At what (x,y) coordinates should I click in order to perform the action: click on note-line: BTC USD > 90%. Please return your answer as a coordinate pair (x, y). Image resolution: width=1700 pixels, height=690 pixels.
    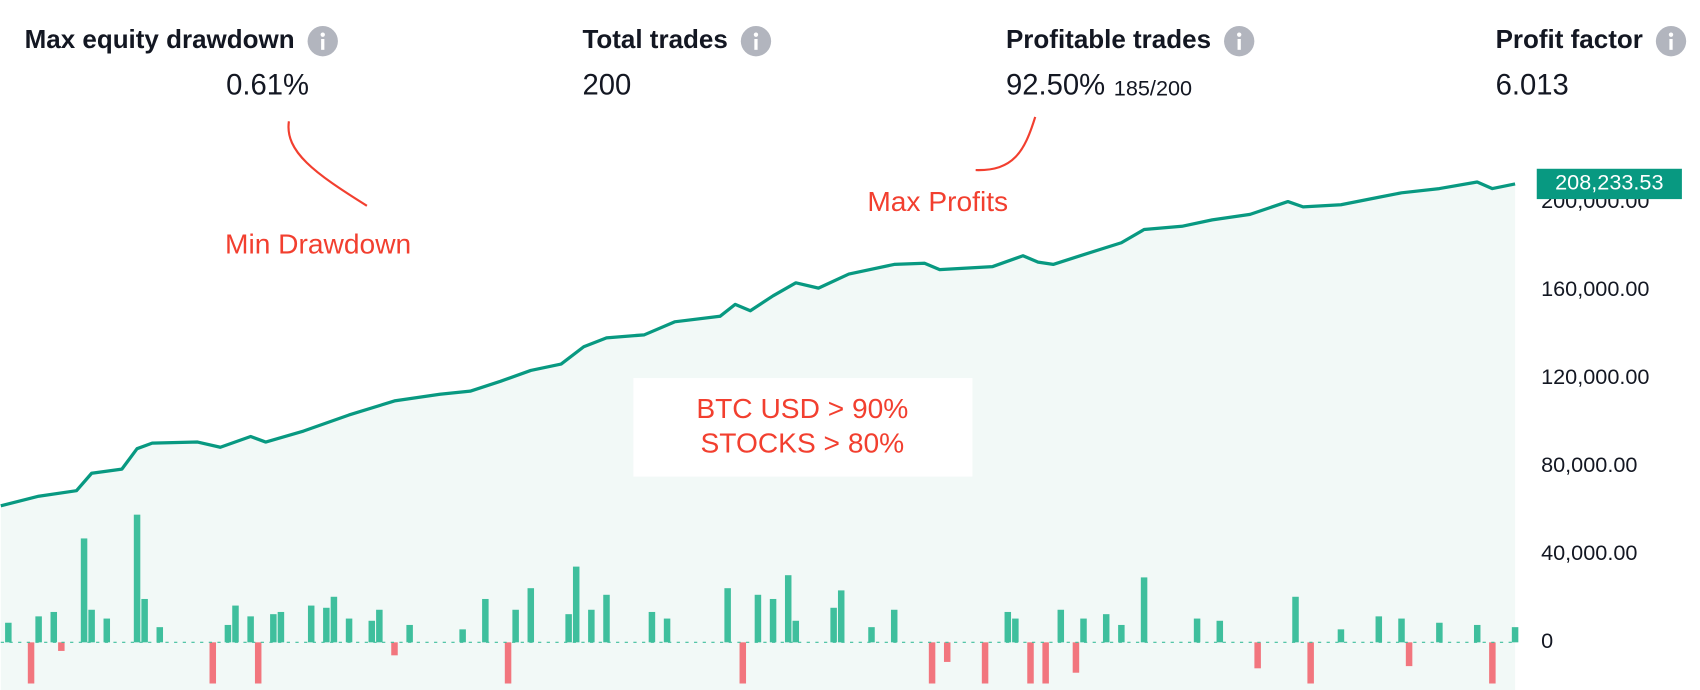
    Looking at the image, I should click on (802, 408).